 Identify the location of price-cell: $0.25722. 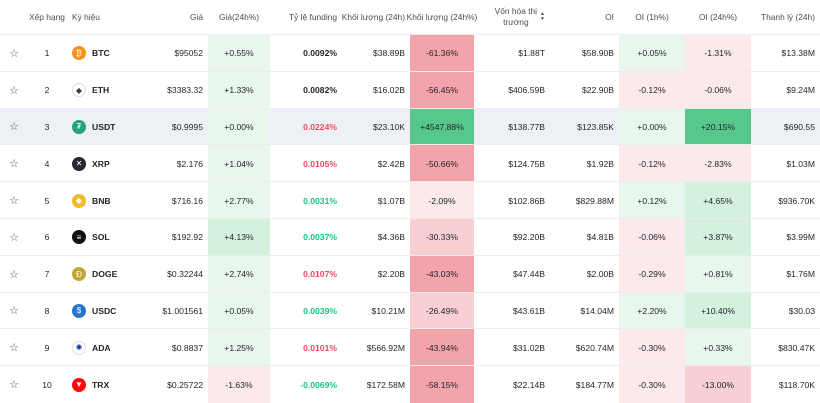
(185, 384).